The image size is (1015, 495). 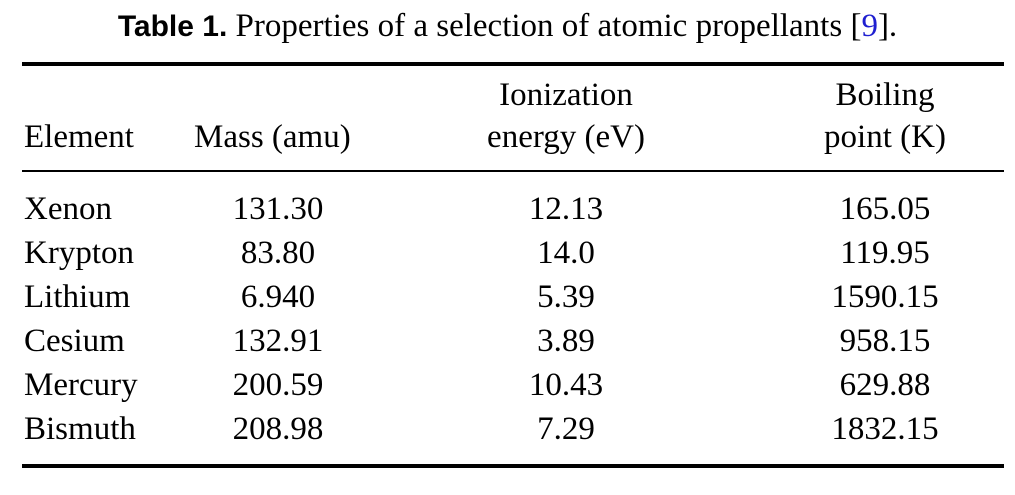 I want to click on cell-boiling: 1590.15, so click(x=885, y=297).